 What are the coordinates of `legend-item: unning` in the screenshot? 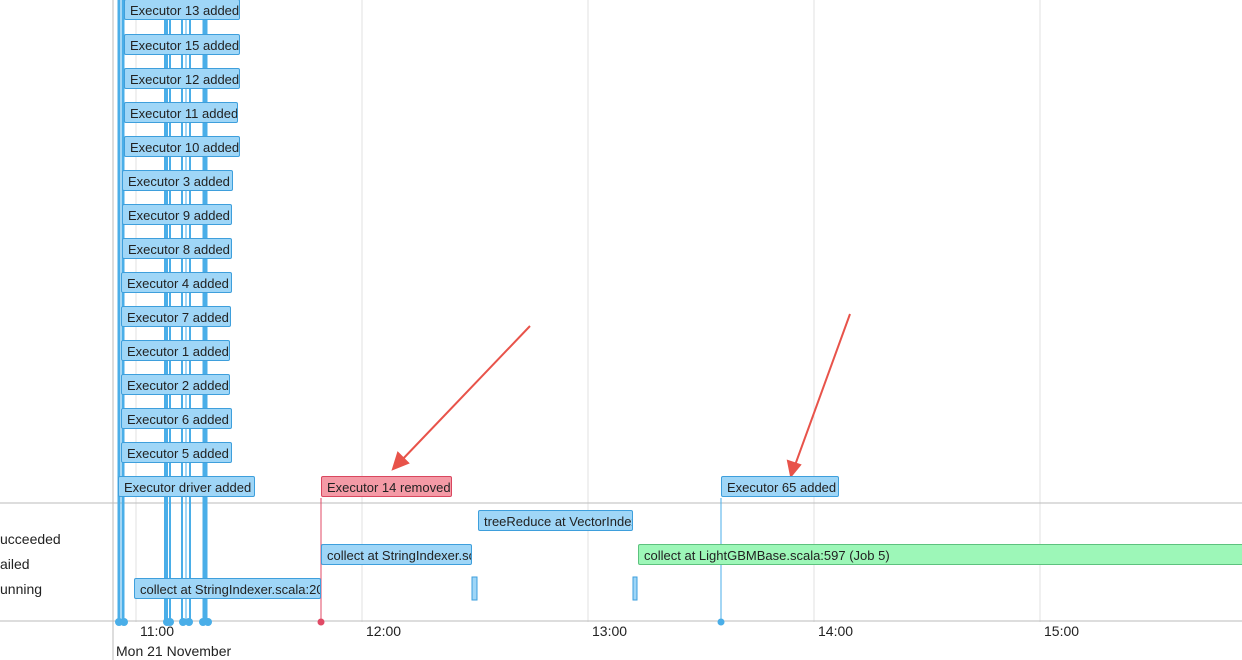 It's located at (21, 589).